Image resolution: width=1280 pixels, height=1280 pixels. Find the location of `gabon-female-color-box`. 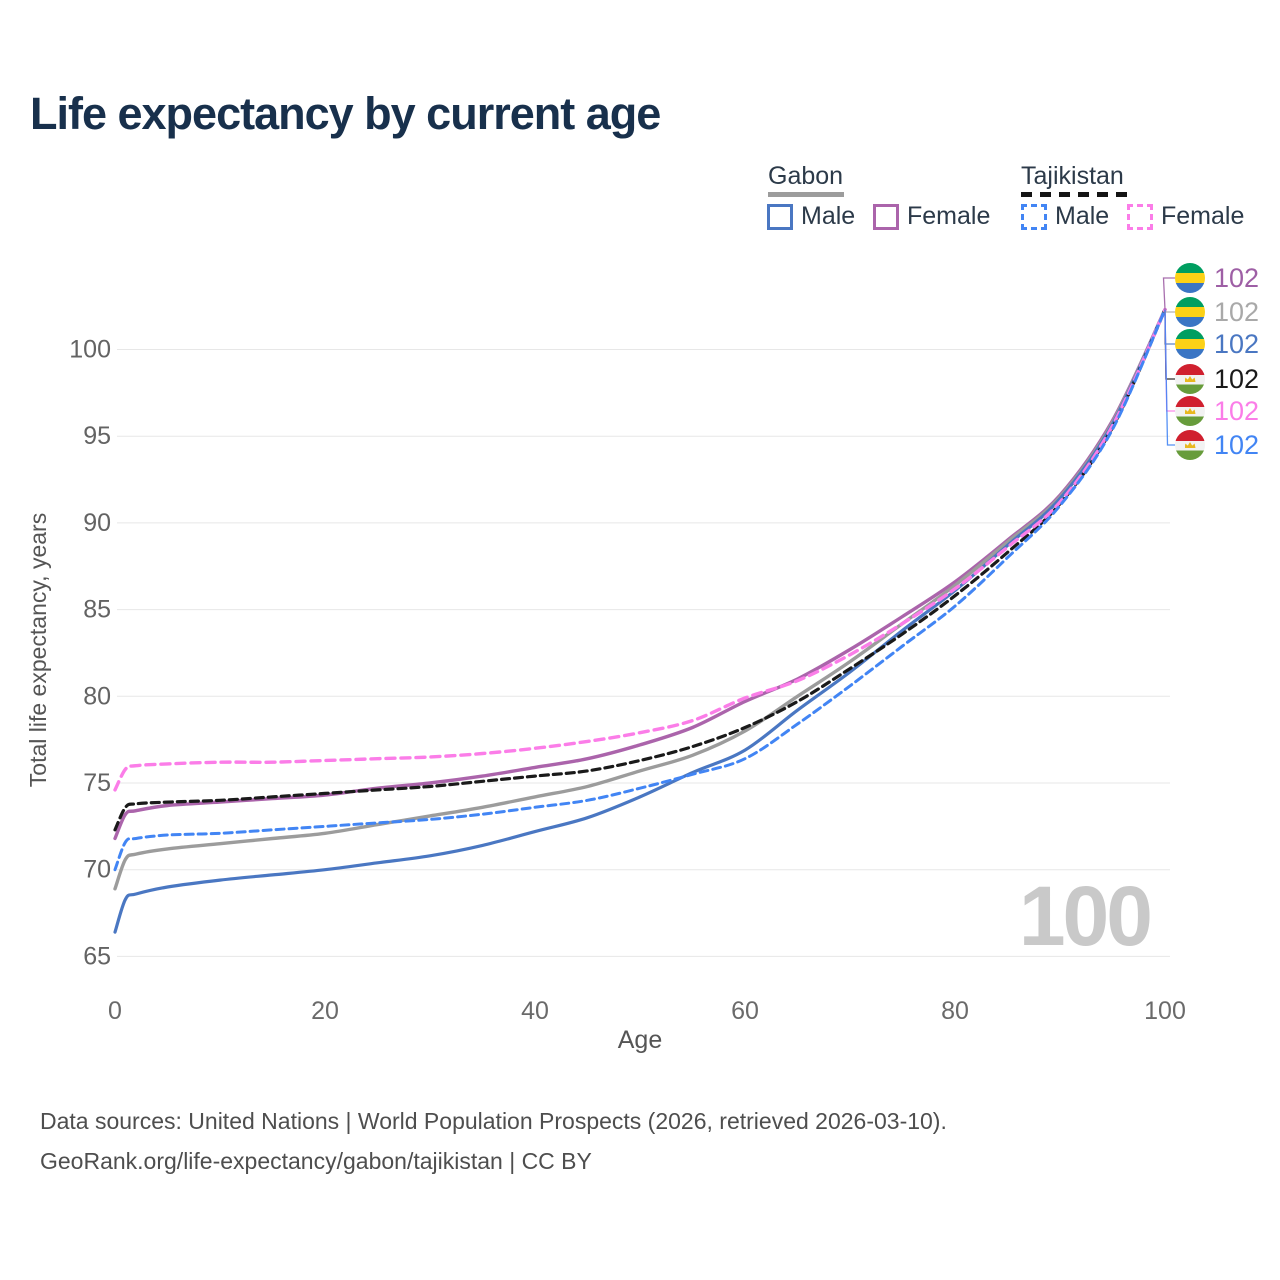

gabon-female-color-box is located at coordinates (886, 216).